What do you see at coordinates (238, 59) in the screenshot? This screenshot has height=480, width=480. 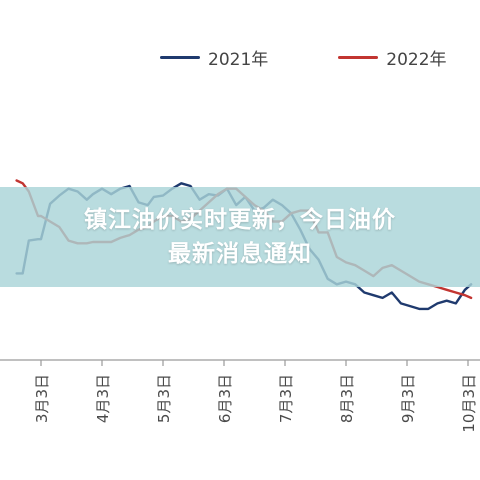 I see `legend-label-2021: 2021年` at bounding box center [238, 59].